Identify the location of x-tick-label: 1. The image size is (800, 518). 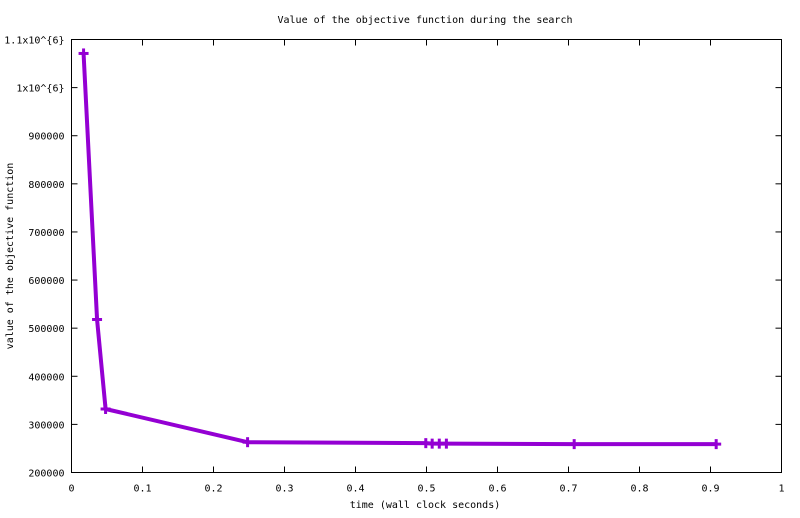
(781, 489).